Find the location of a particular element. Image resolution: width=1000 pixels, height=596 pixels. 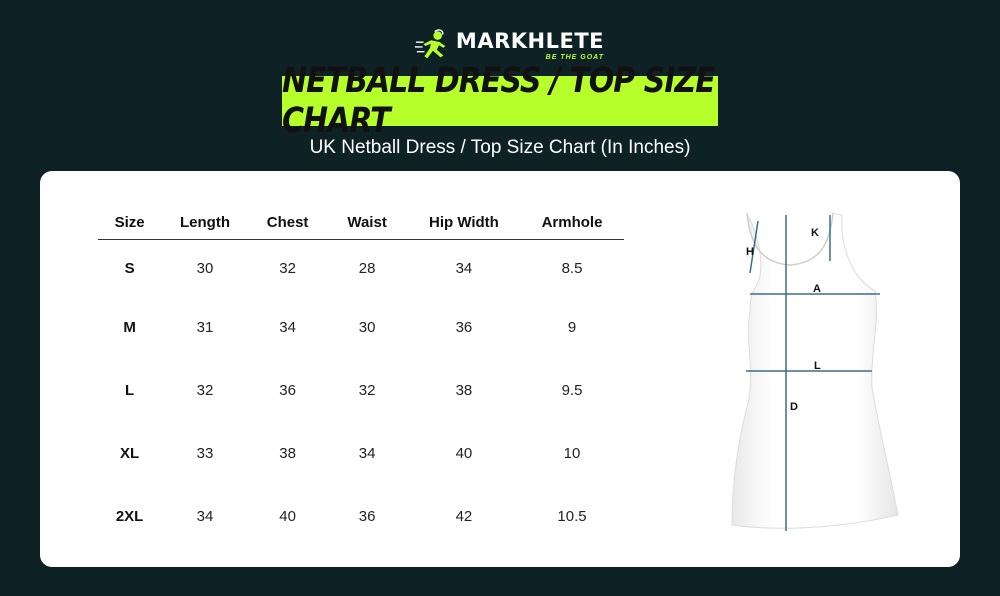

brand-name: MARKHLETE is located at coordinates (529, 41).